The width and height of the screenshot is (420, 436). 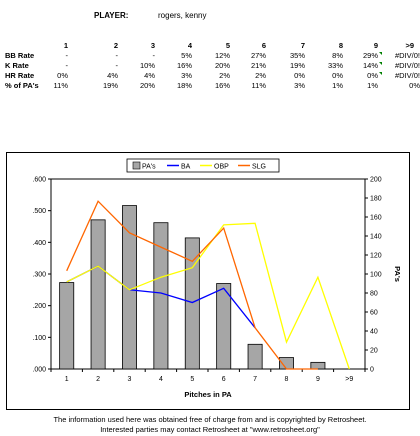 I want to click on column-header: 4, so click(x=189, y=45).